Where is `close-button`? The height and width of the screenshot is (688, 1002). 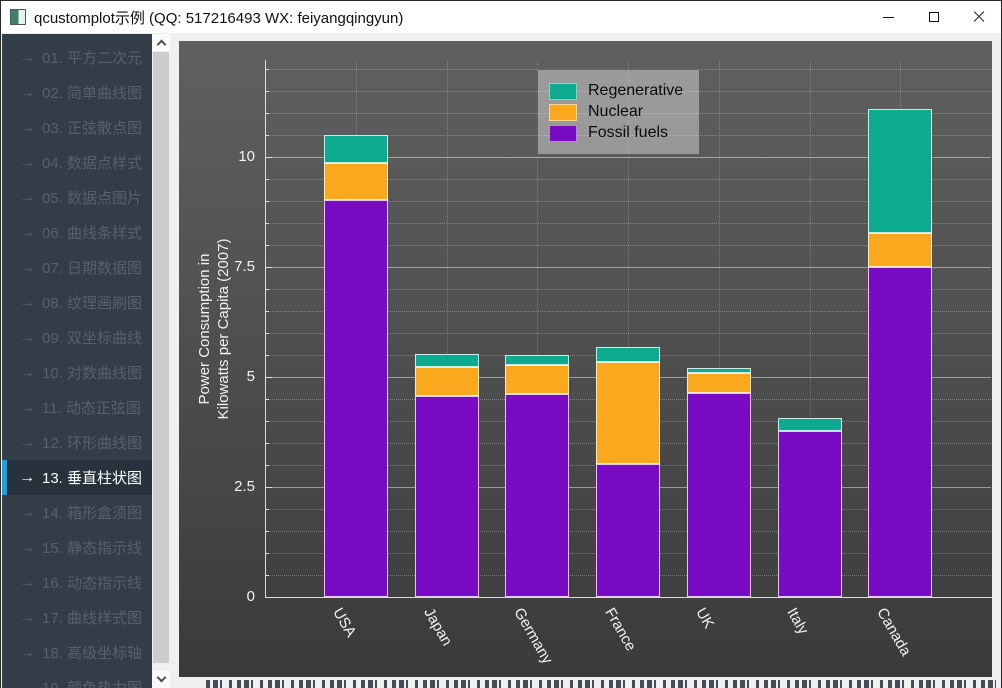
close-button is located at coordinates (978, 17).